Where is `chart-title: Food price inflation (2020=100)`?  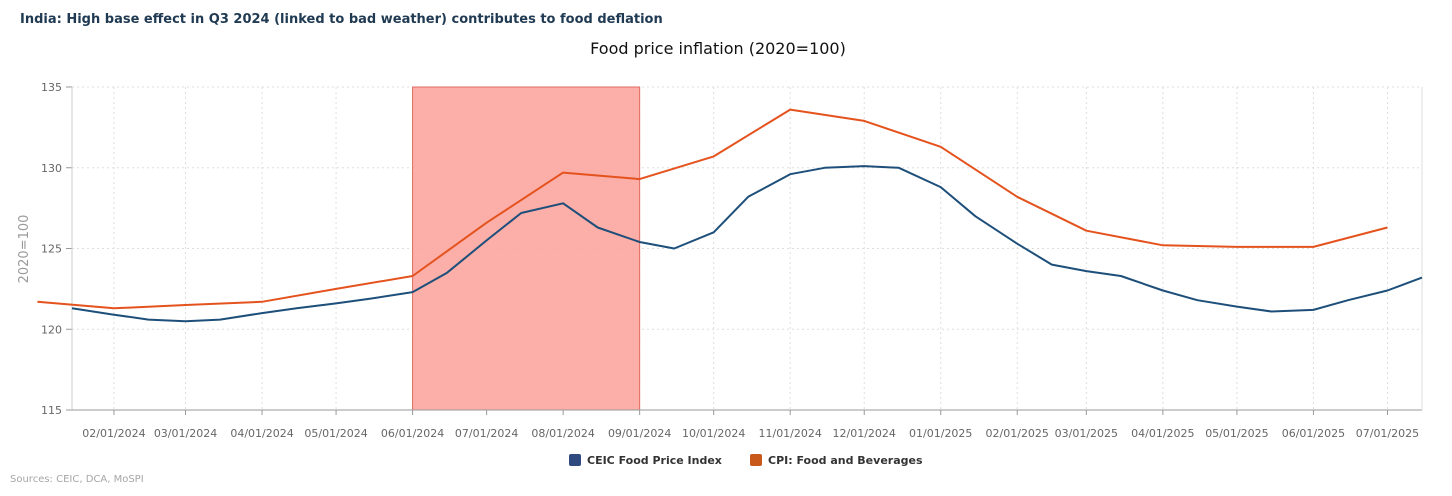 chart-title: Food price inflation (2020=100) is located at coordinates (718, 48).